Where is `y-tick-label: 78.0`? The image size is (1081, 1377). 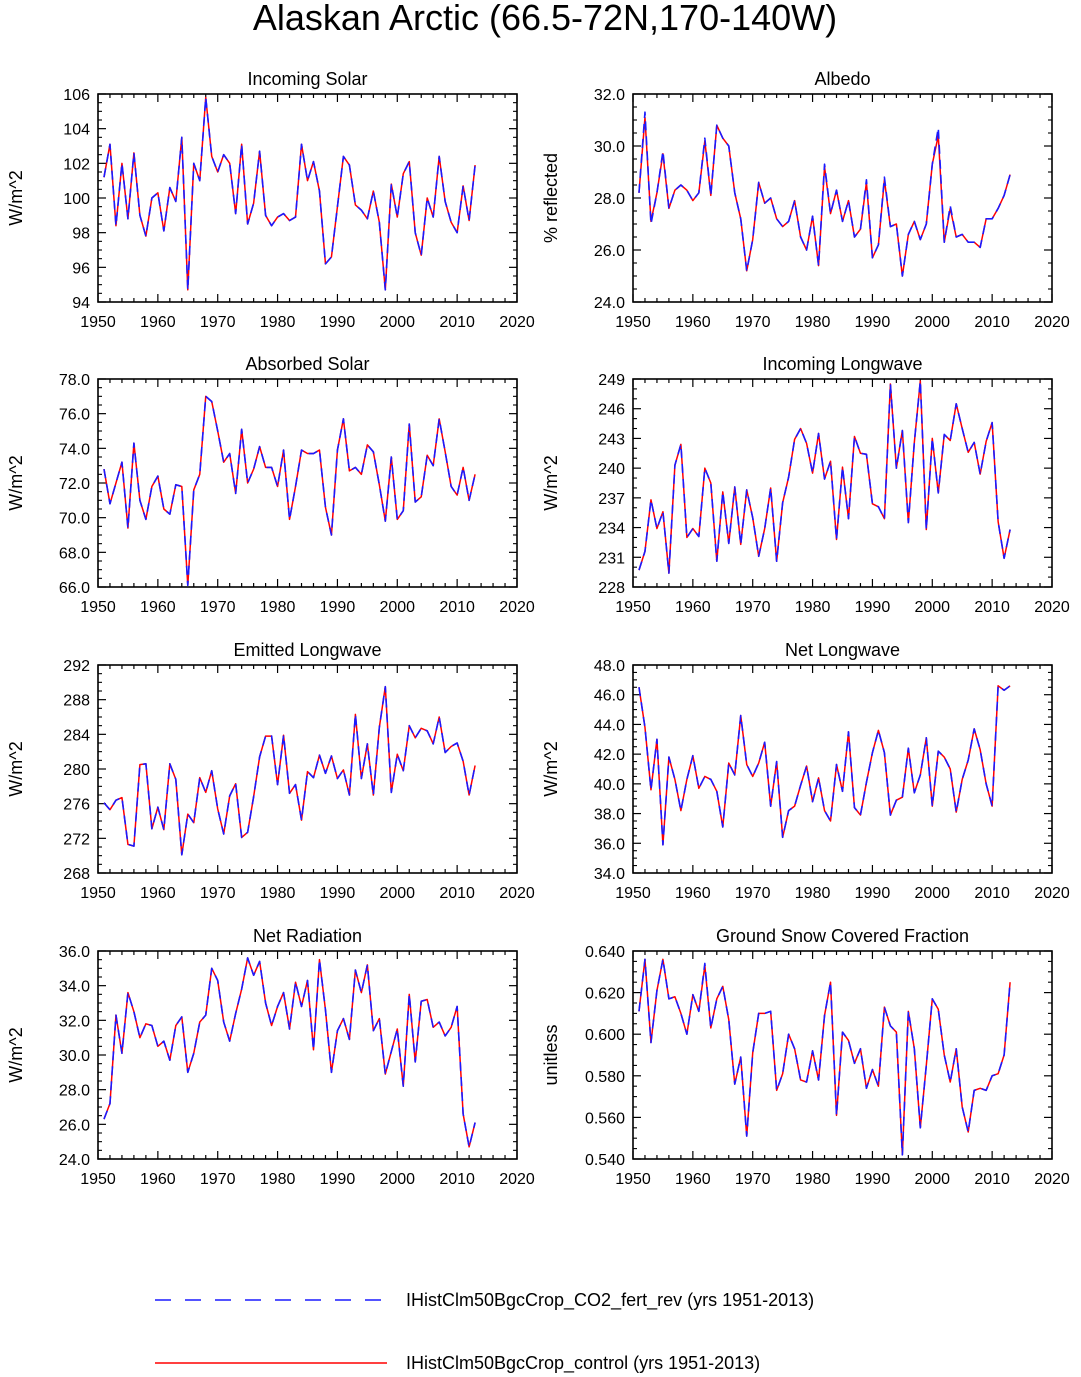 y-tick-label: 78.0 is located at coordinates (74, 380).